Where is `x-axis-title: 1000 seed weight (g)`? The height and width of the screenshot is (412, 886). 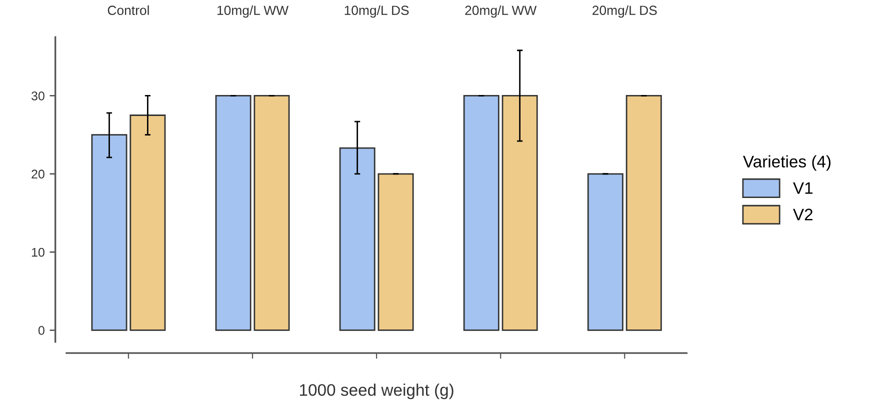
x-axis-title: 1000 seed weight (g) is located at coordinates (377, 392).